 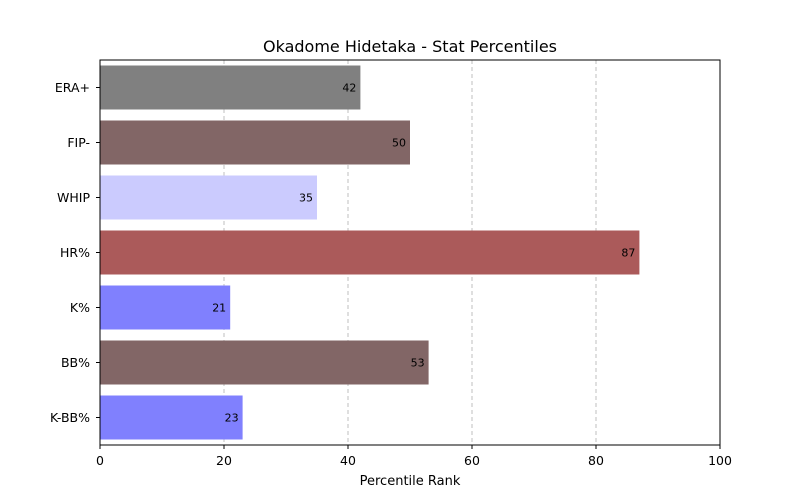 I want to click on bar-value-label: 87, so click(x=628, y=253).